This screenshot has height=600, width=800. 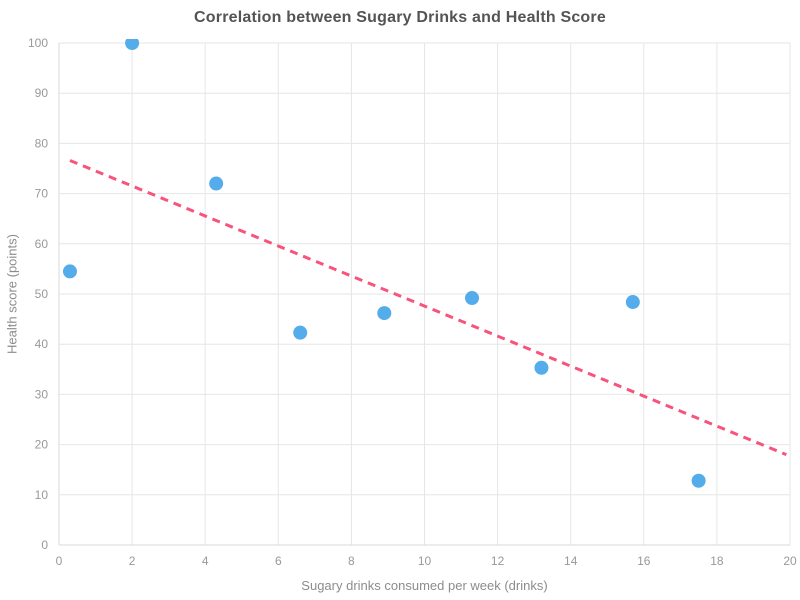 I want to click on y-tick-label: 80, so click(x=42, y=143).